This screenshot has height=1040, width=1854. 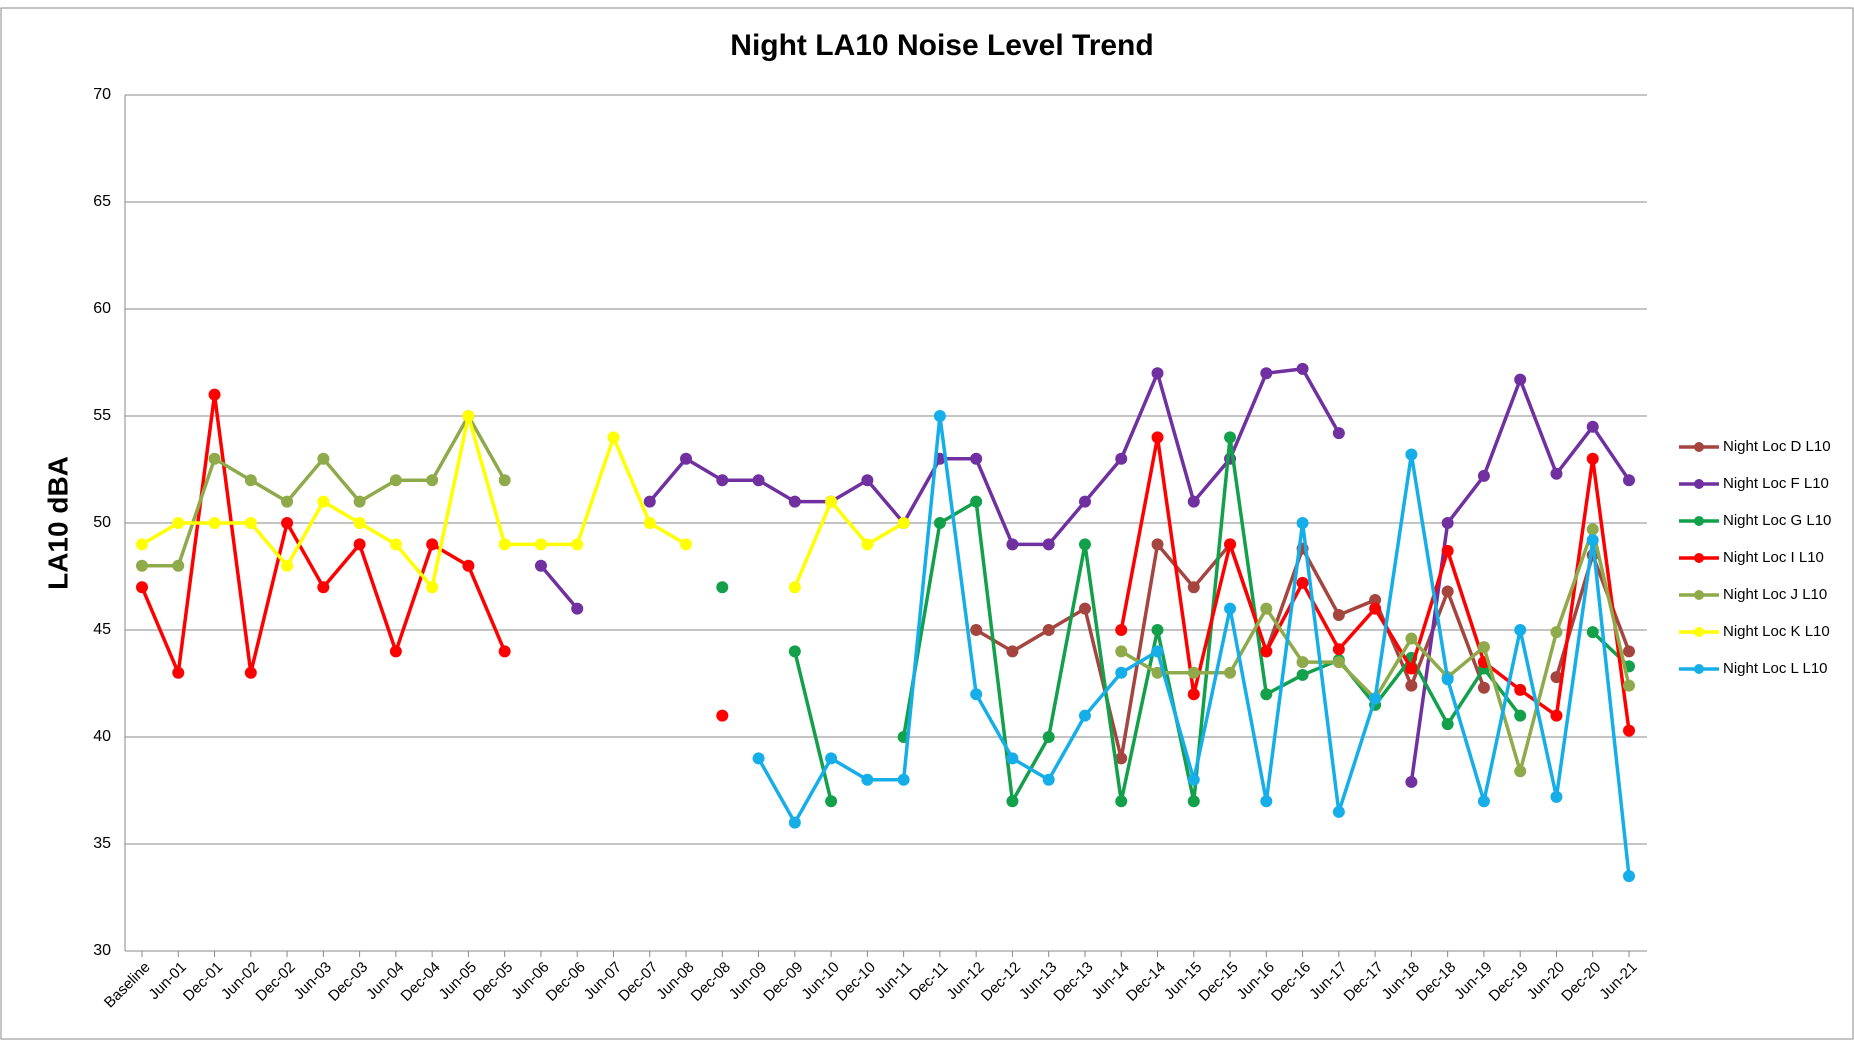 I want to click on legend-label: Night Loc D L10, so click(x=1777, y=446).